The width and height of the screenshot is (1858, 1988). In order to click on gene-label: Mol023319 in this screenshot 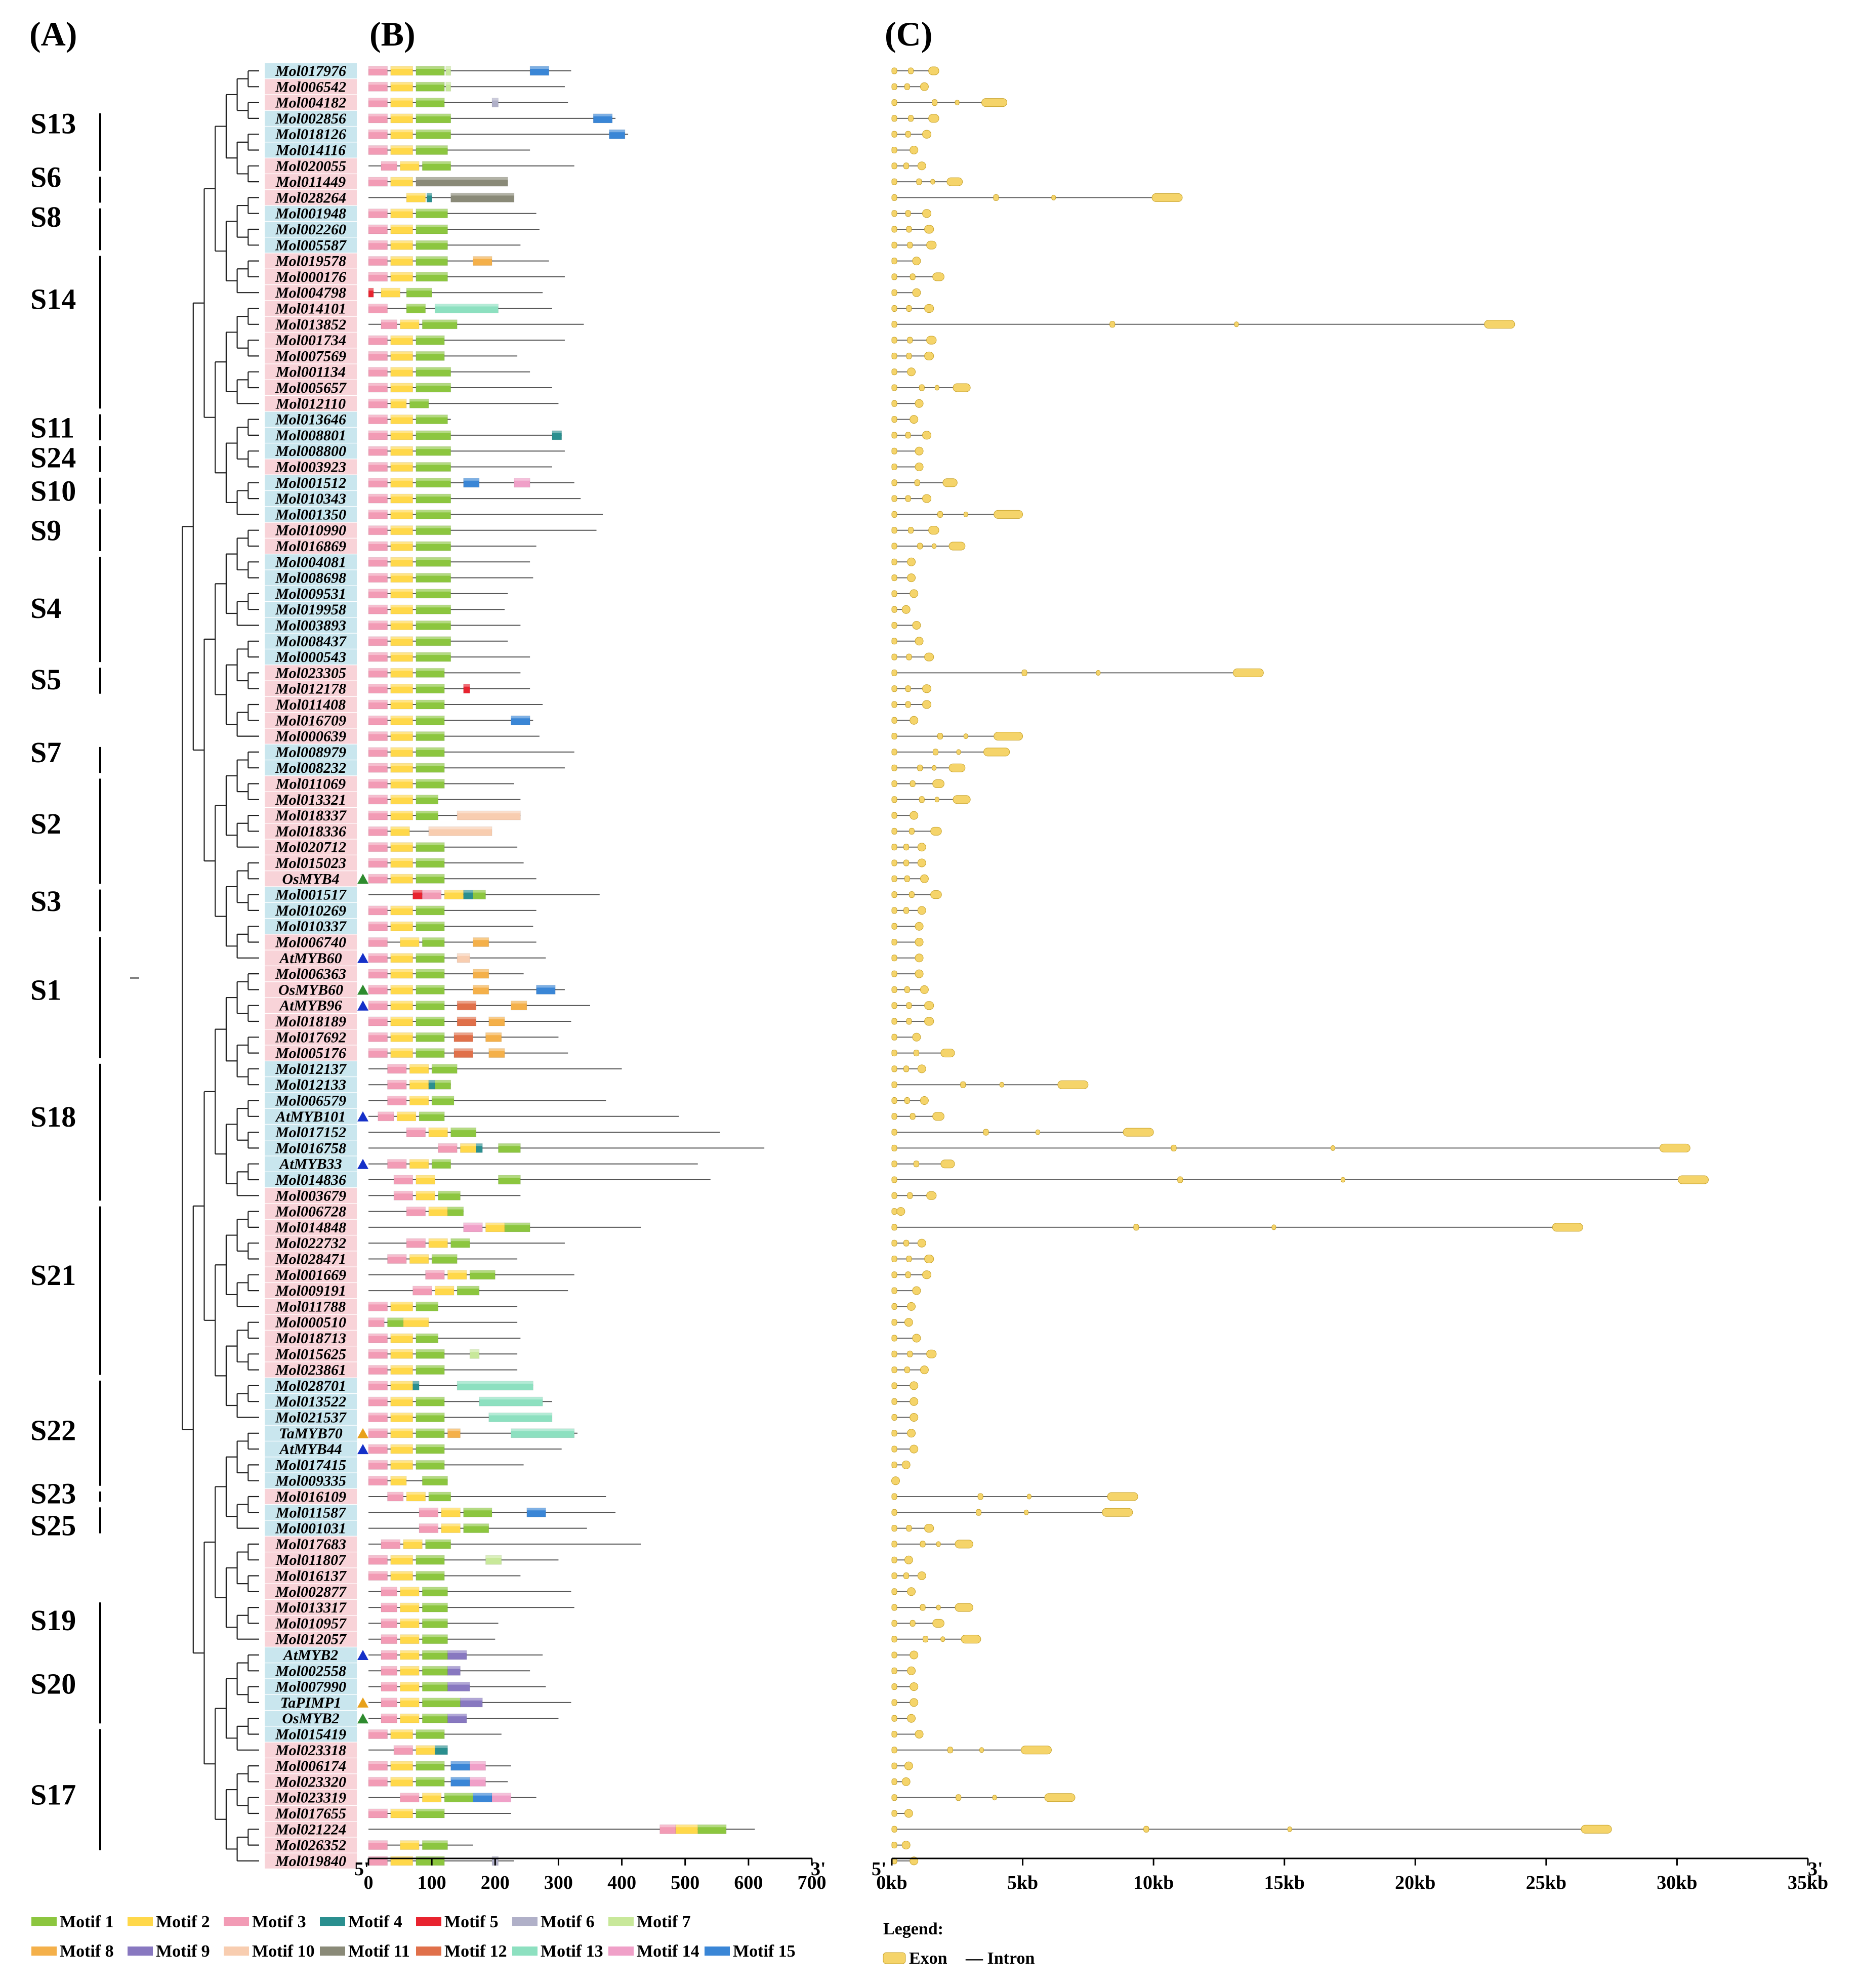, I will do `click(310, 1798)`.